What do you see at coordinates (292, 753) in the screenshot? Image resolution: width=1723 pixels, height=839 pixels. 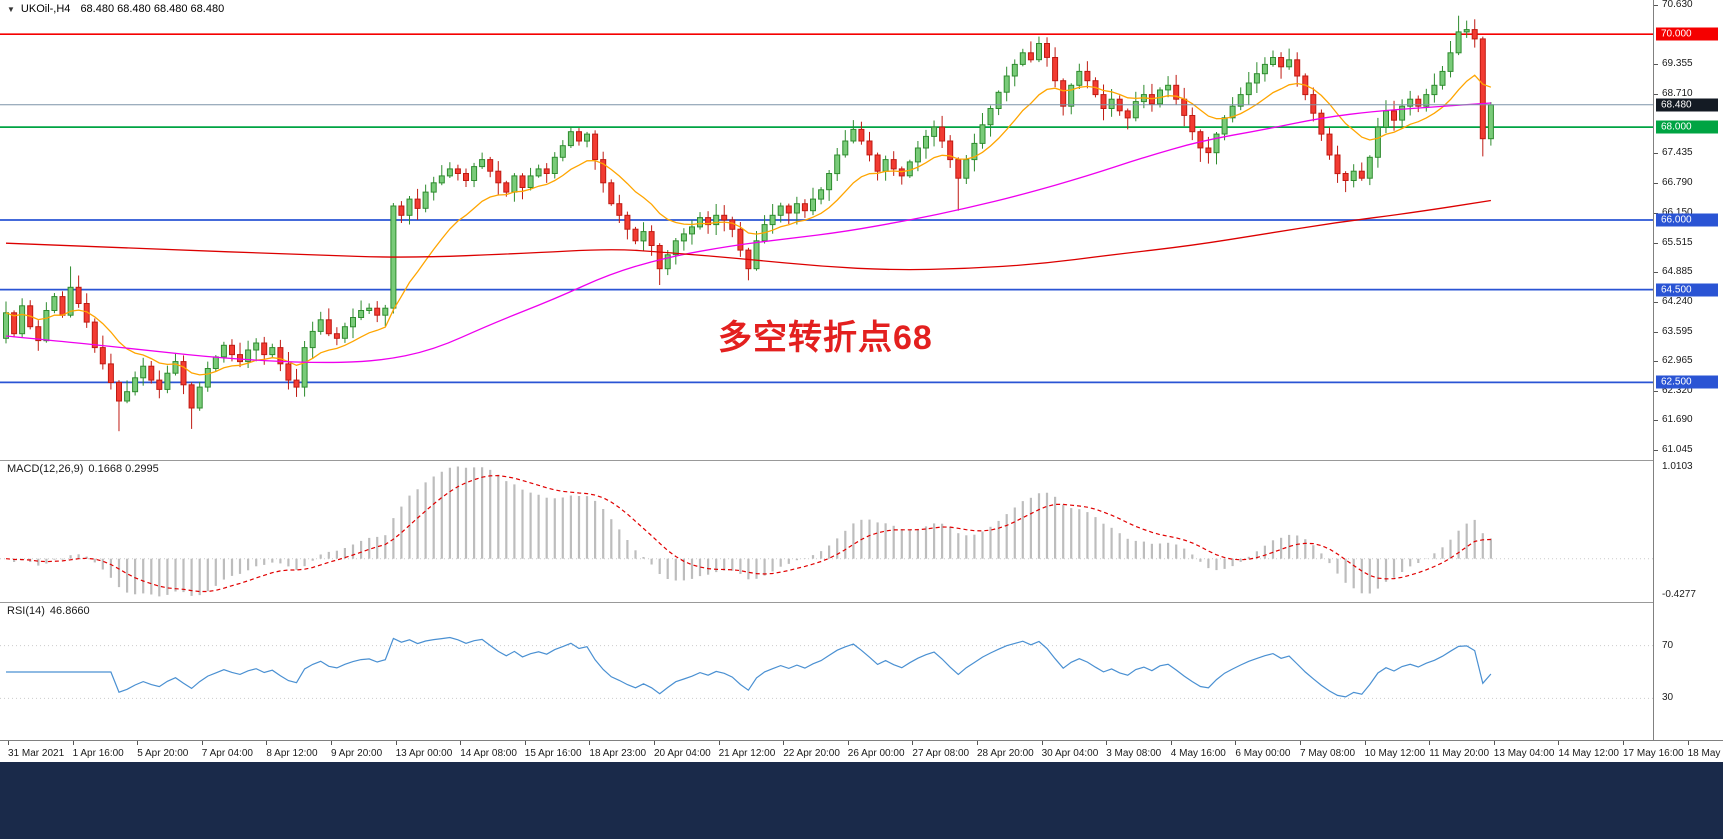 I see `time-axis-label: 8 Apr 12:00` at bounding box center [292, 753].